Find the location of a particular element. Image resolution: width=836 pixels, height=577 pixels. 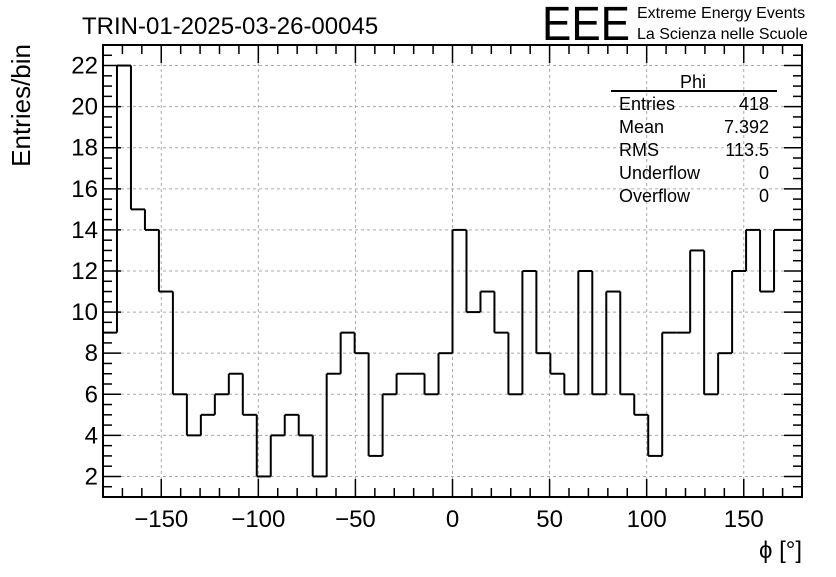

stats-label: RMS is located at coordinates (639, 150).